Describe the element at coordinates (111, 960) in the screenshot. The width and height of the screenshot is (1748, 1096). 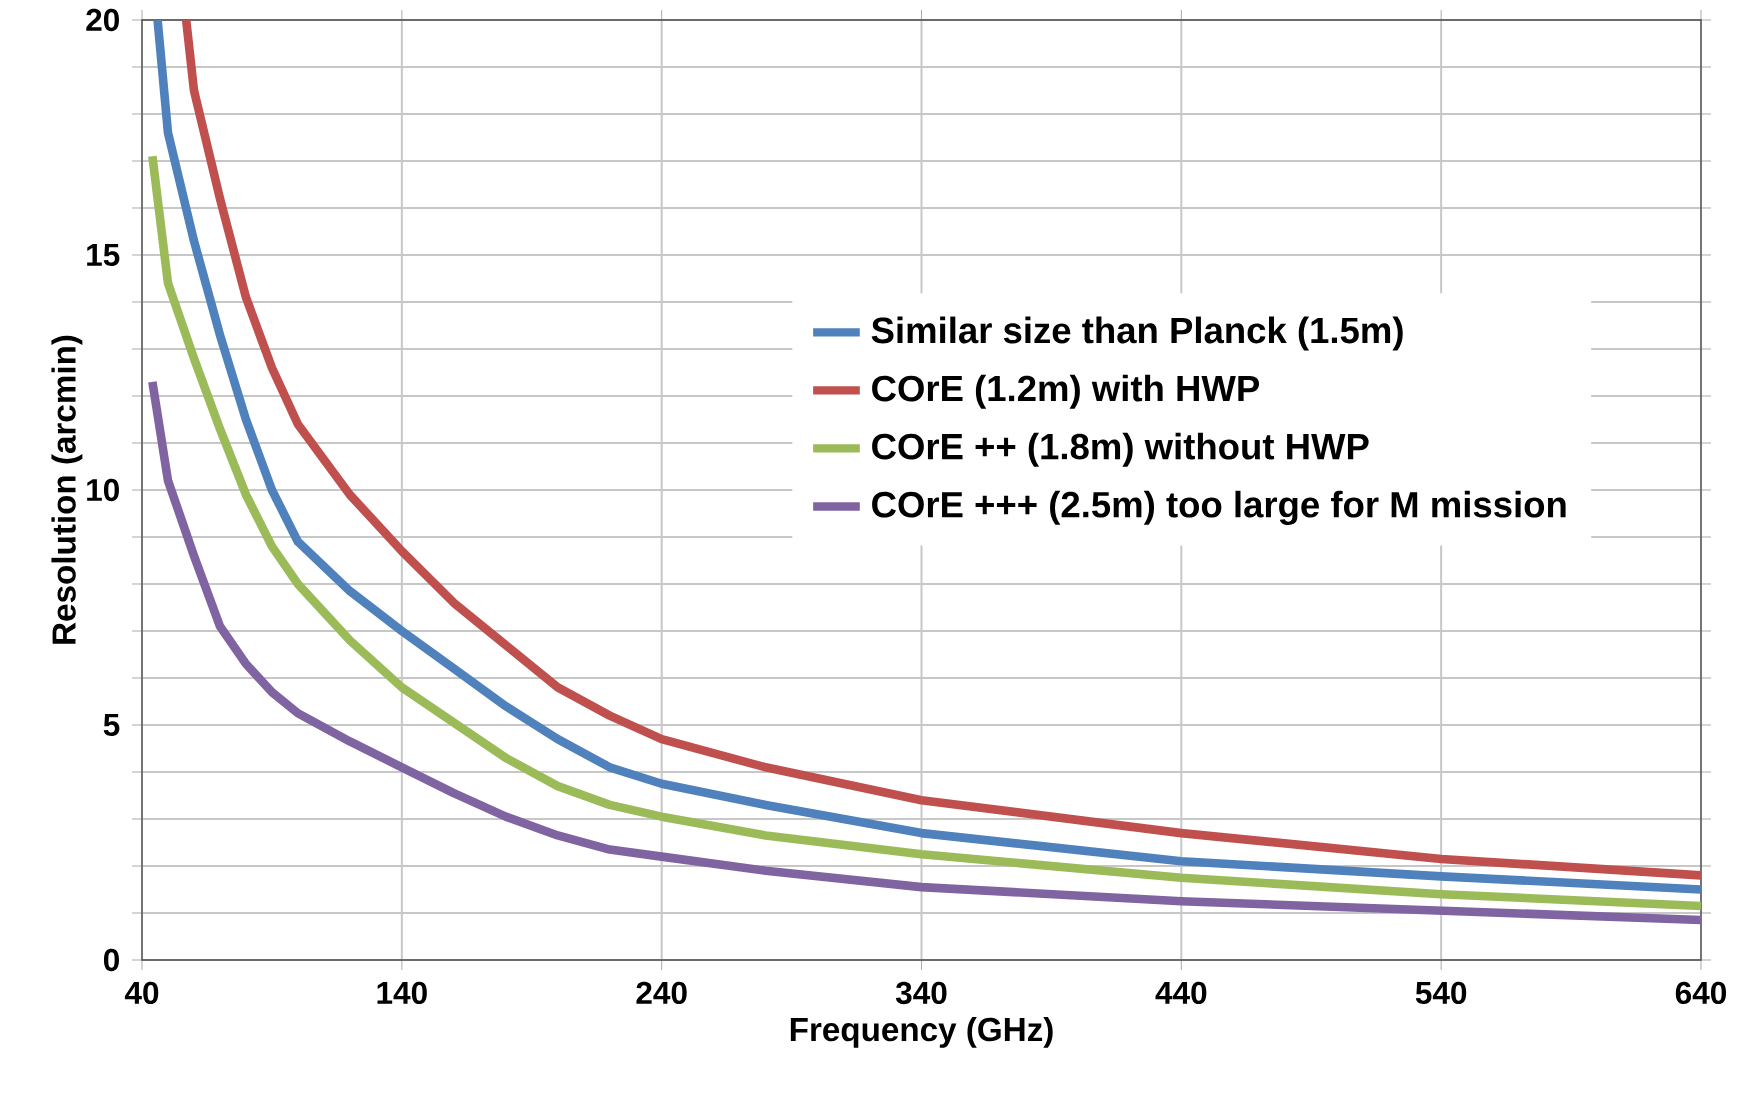
I see `y-tick-label: 0` at that location.